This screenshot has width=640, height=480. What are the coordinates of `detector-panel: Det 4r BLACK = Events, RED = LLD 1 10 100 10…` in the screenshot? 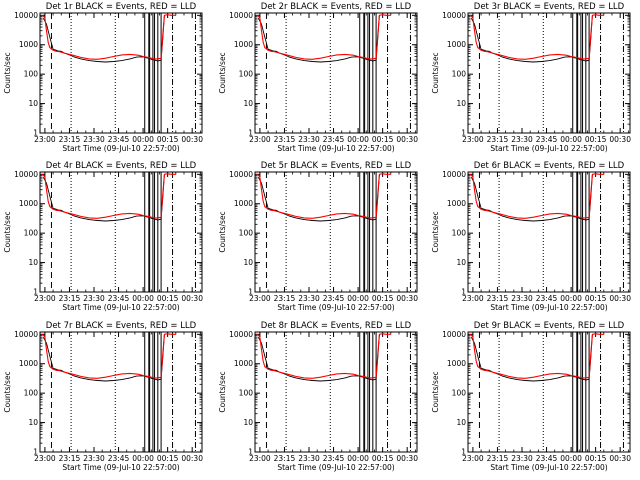 It's located at (103, 236).